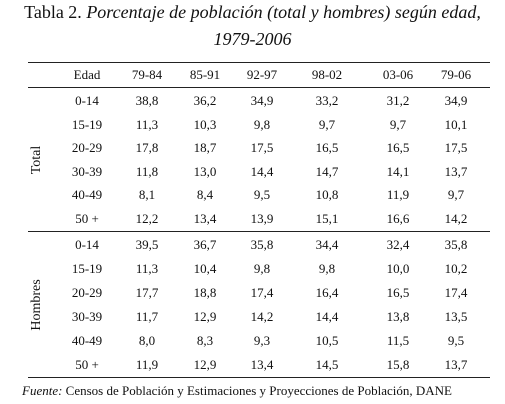 The height and width of the screenshot is (404, 505). Describe the element at coordinates (262, 218) in the screenshot. I see `cell-value: 13,9` at that location.